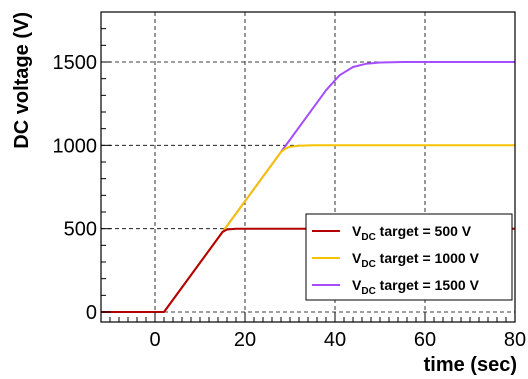 Image resolution: width=528 pixels, height=379 pixels. Describe the element at coordinates (154, 340) in the screenshot. I see `x-tick-label: 0` at that location.